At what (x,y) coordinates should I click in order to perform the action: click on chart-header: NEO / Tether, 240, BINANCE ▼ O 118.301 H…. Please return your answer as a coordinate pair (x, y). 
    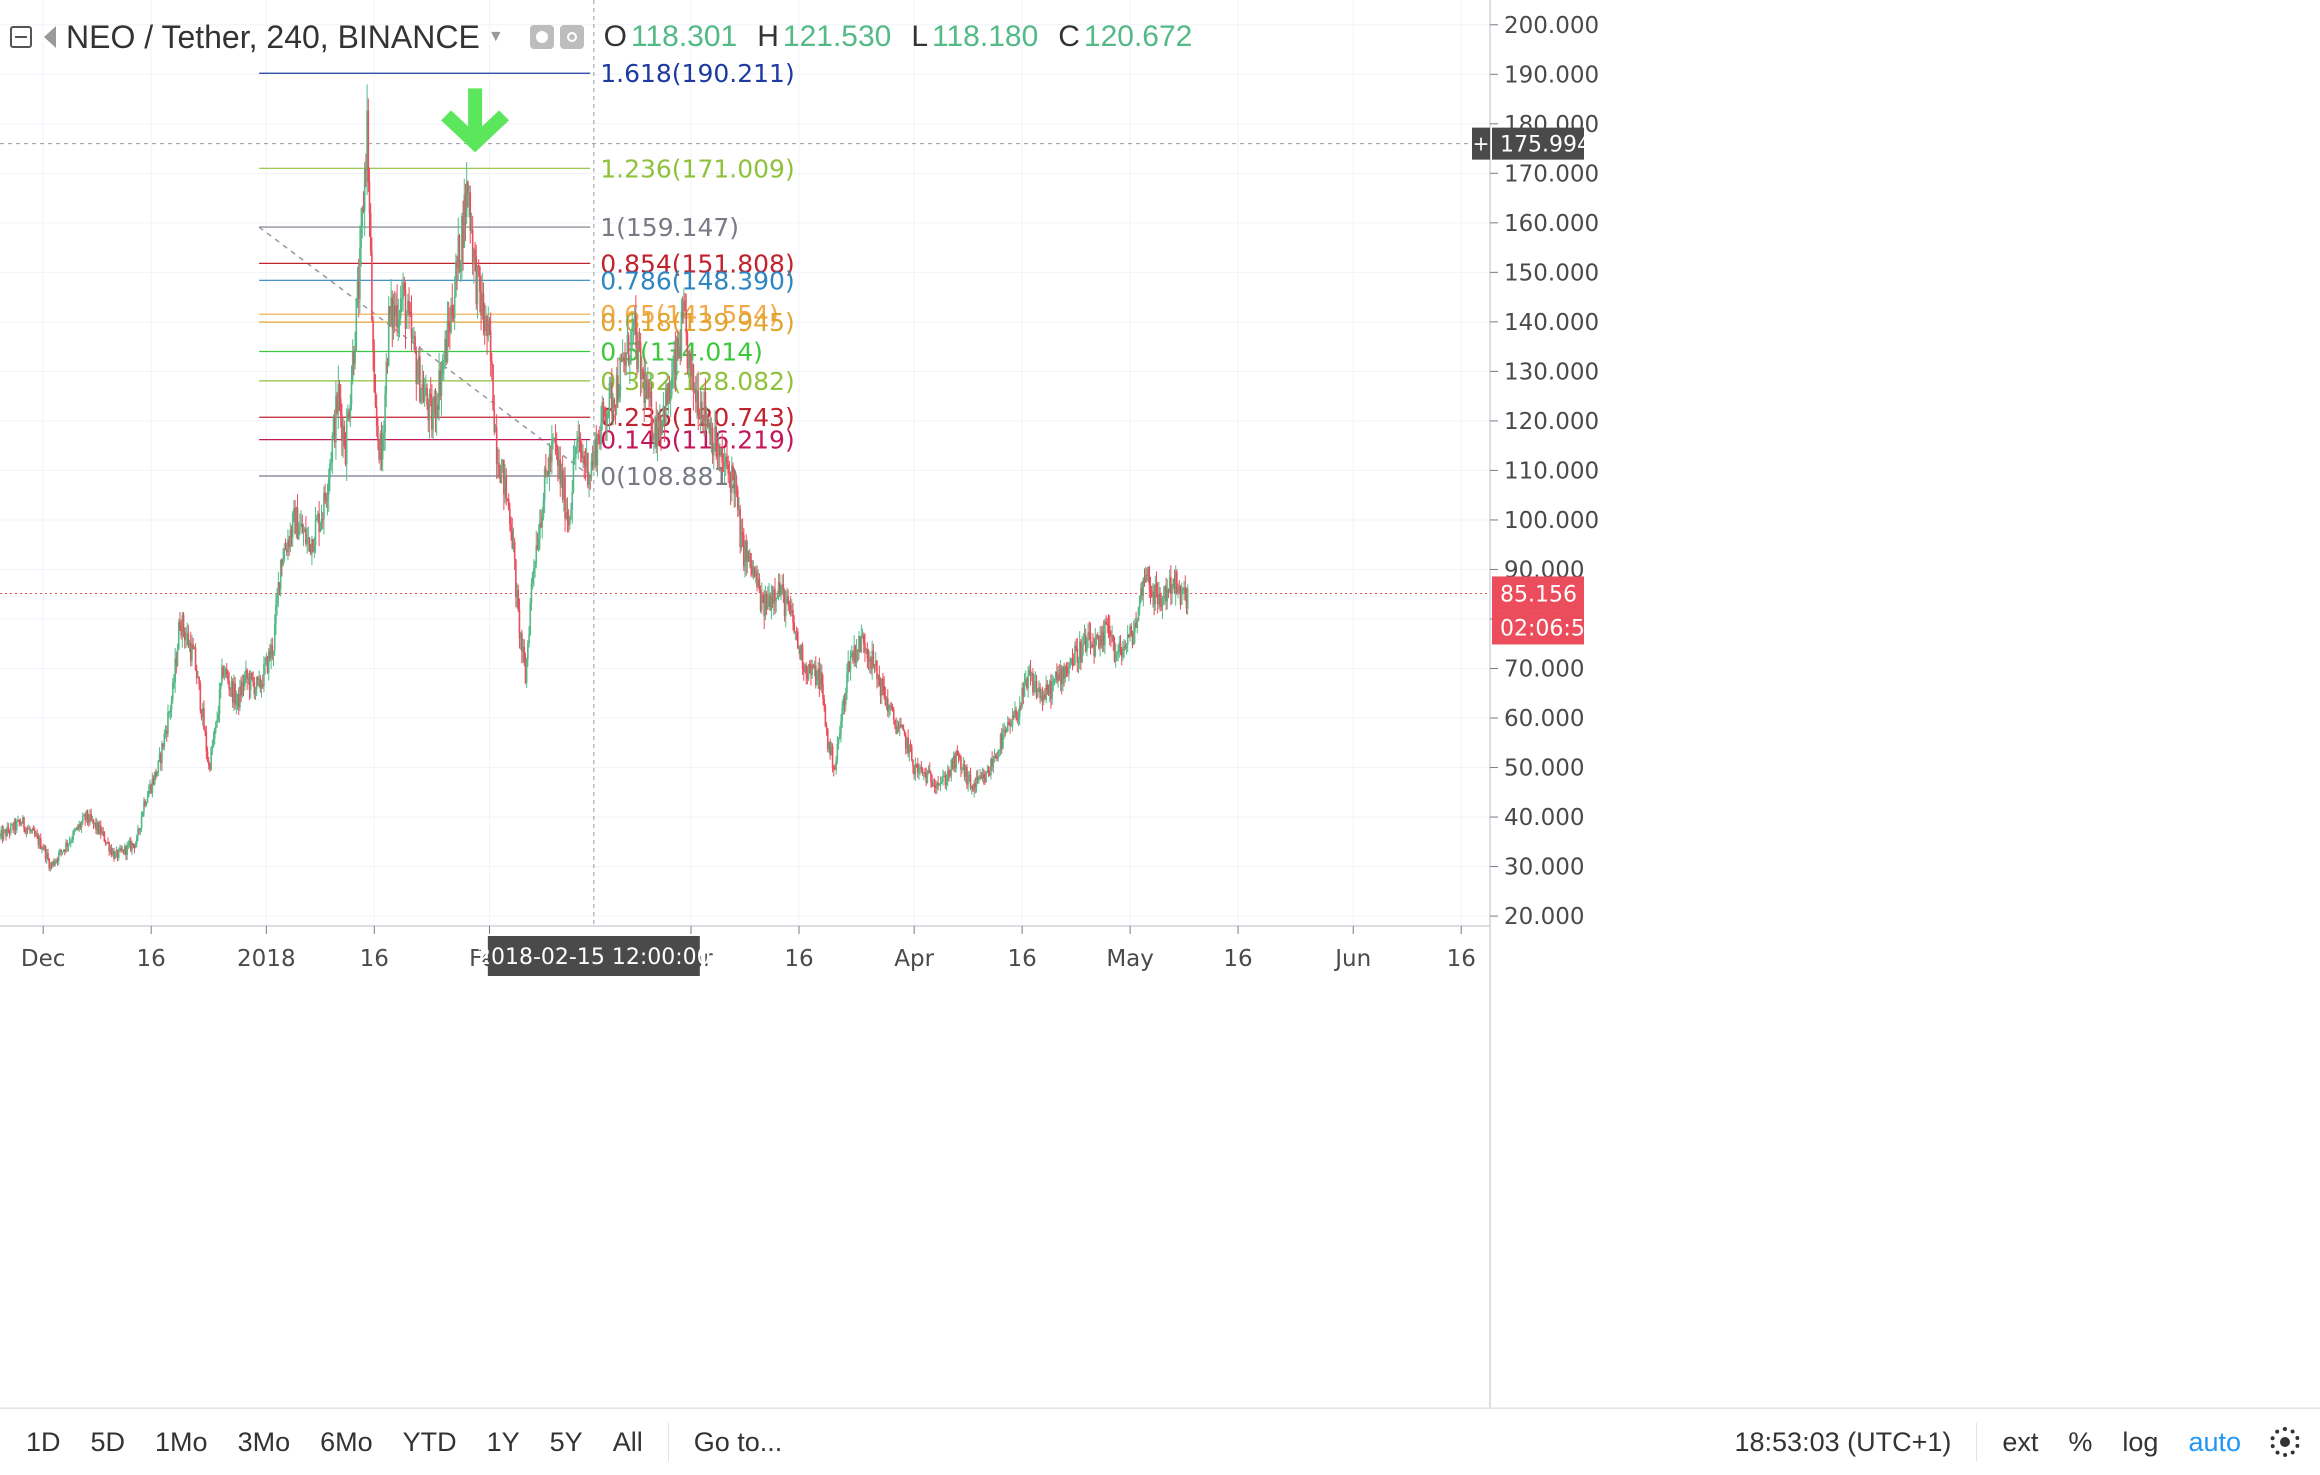
    Looking at the image, I should click on (750, 37).